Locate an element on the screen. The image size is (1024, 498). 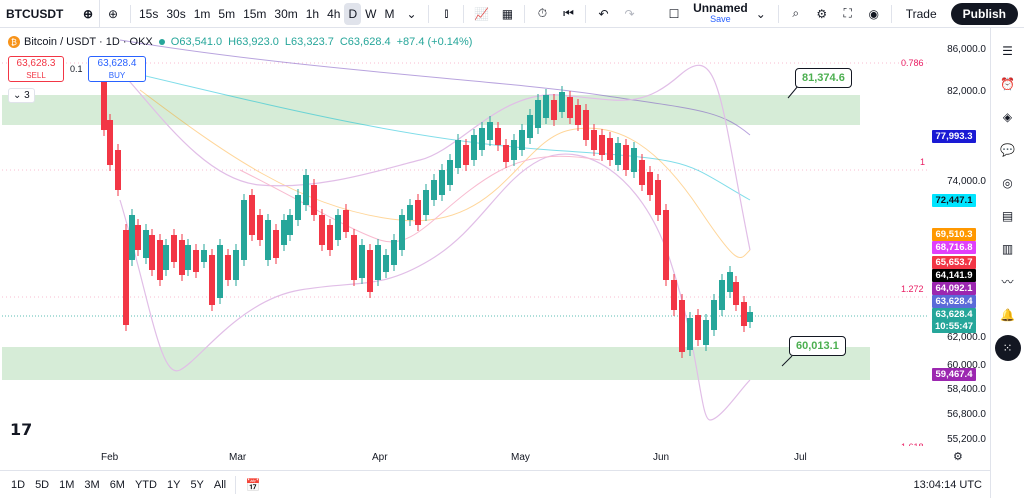
interval-15m: 15m is located at coordinates (255, 13).